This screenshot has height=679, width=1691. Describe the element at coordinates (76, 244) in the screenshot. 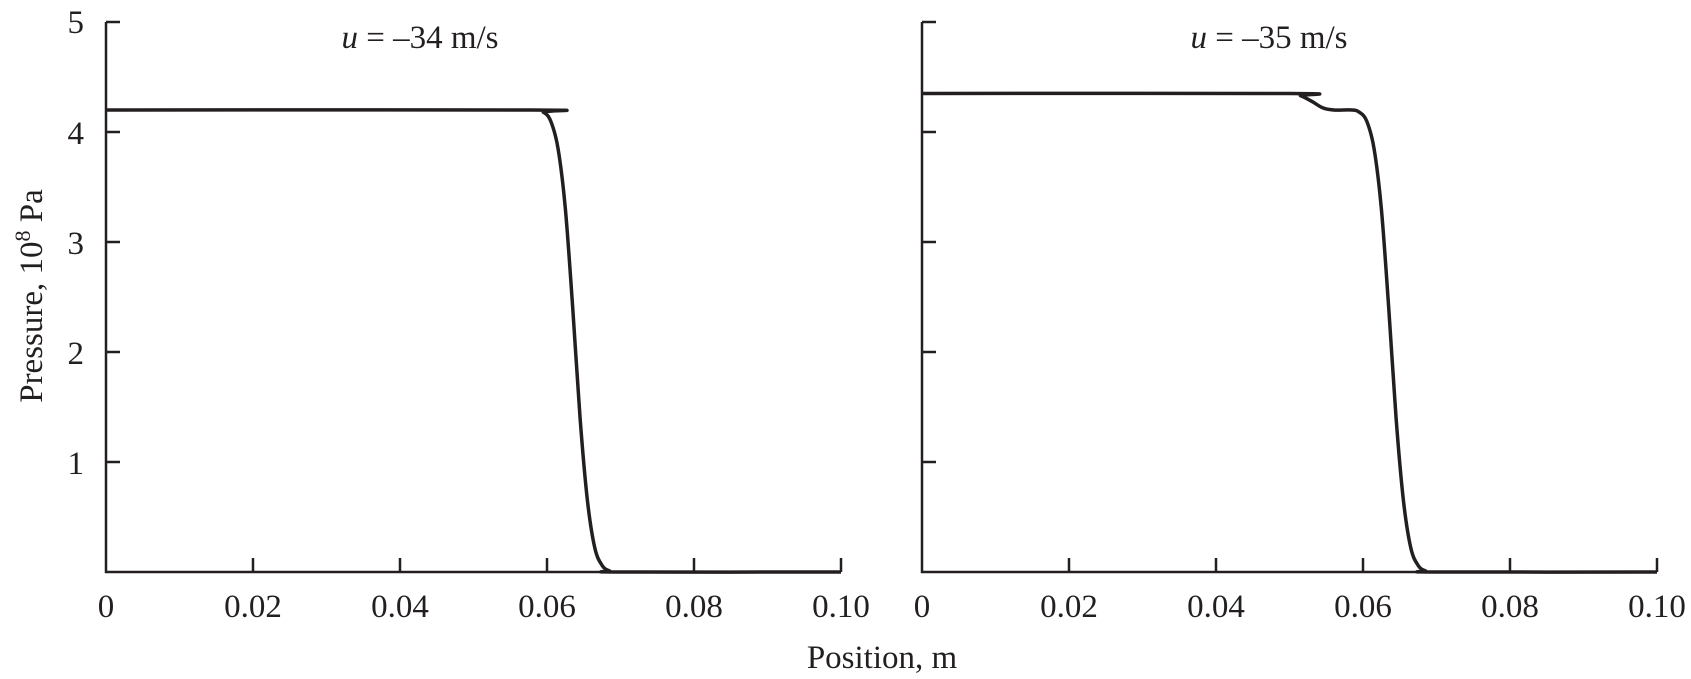

I see `y-tick-label: 3` at that location.